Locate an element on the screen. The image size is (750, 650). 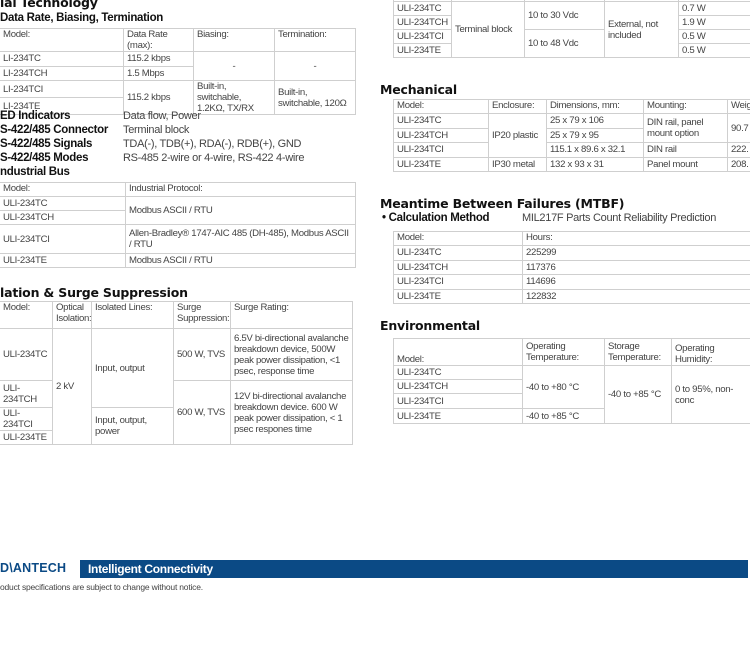
table-cell: IP20 plastic is located at coordinates (517, 135).